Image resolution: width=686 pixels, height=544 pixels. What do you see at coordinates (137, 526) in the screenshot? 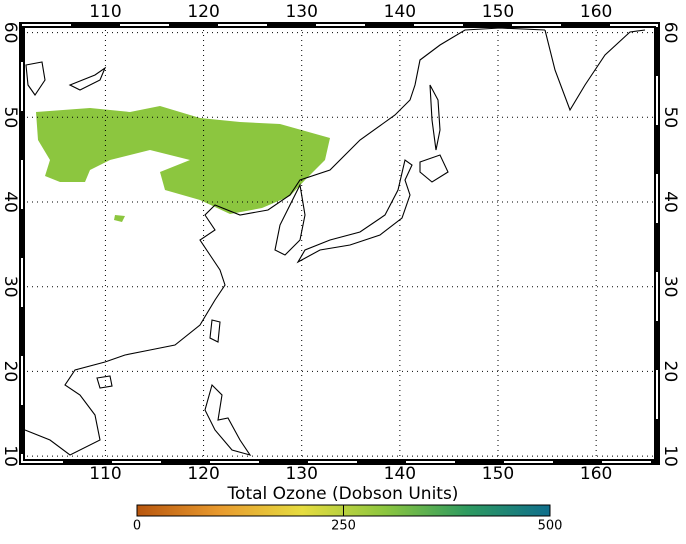
I see `colorbar-tick-label: 0` at bounding box center [137, 526].